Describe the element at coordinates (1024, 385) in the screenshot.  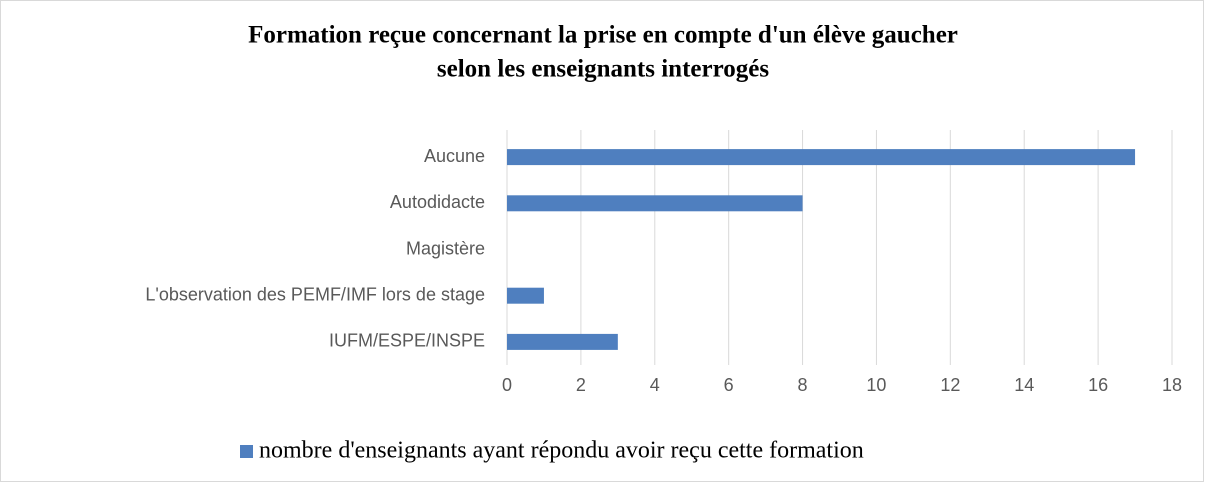
I see `x-tick-label: 14` at that location.